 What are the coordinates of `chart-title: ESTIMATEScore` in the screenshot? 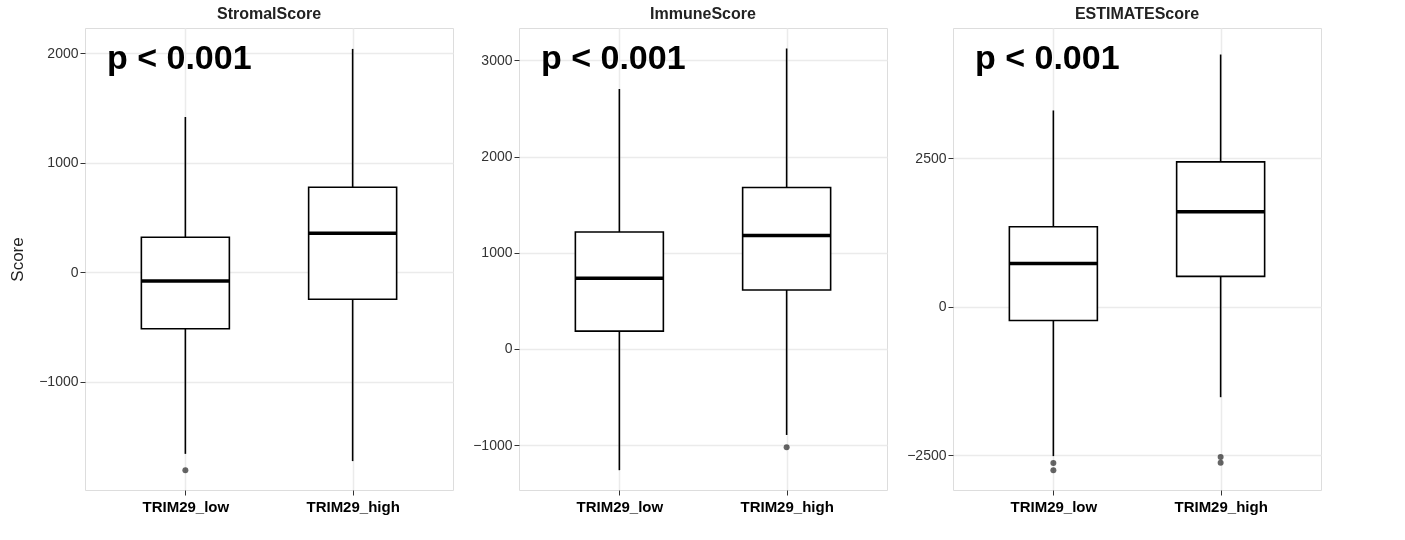 It's located at (1137, 13).